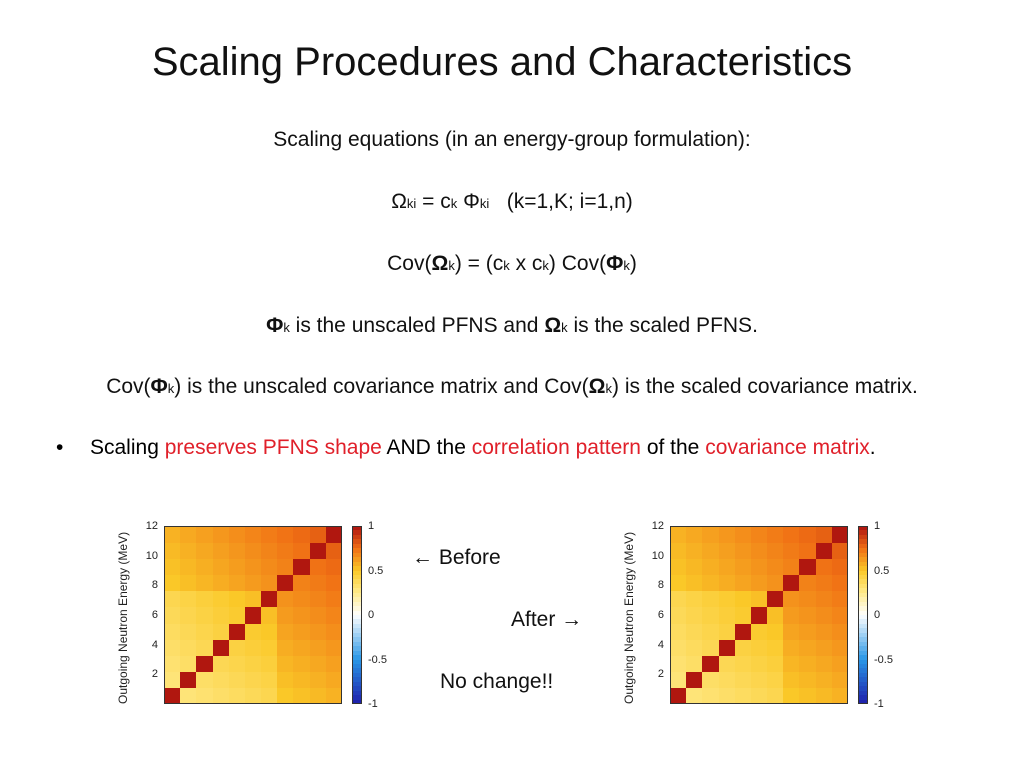 This screenshot has height=768, width=1024. Describe the element at coordinates (484, 203) in the screenshot. I see `subscript-ki: ki` at that location.